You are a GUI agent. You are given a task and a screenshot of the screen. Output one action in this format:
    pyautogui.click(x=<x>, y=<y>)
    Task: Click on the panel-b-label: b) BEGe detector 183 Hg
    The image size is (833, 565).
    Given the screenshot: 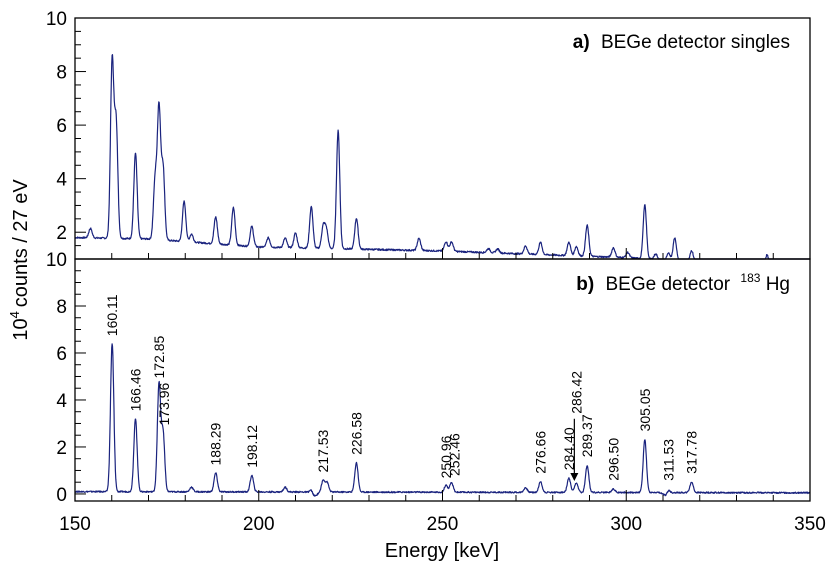 What is the action you would take?
    pyautogui.click(x=683, y=280)
    